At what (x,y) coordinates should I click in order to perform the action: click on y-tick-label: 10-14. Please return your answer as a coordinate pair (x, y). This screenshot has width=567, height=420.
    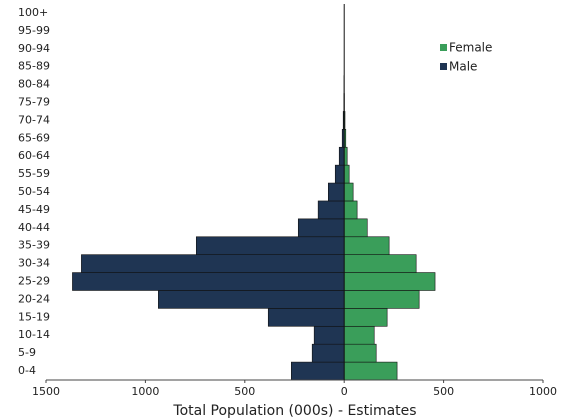
    Looking at the image, I should click on (34, 334).